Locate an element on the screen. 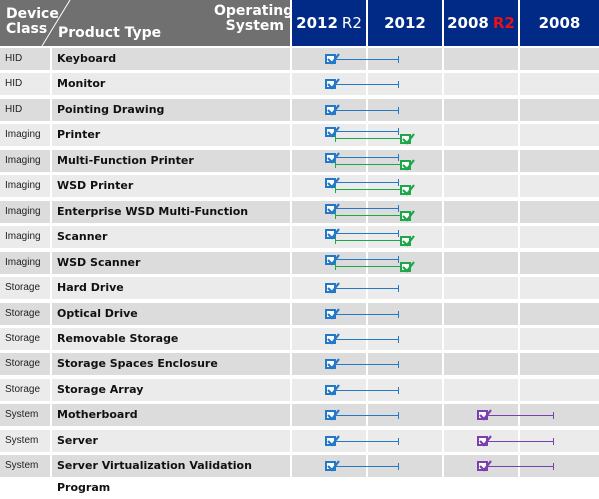 This screenshot has width=599, height=499. product-type-cell: Server is located at coordinates (171, 441).